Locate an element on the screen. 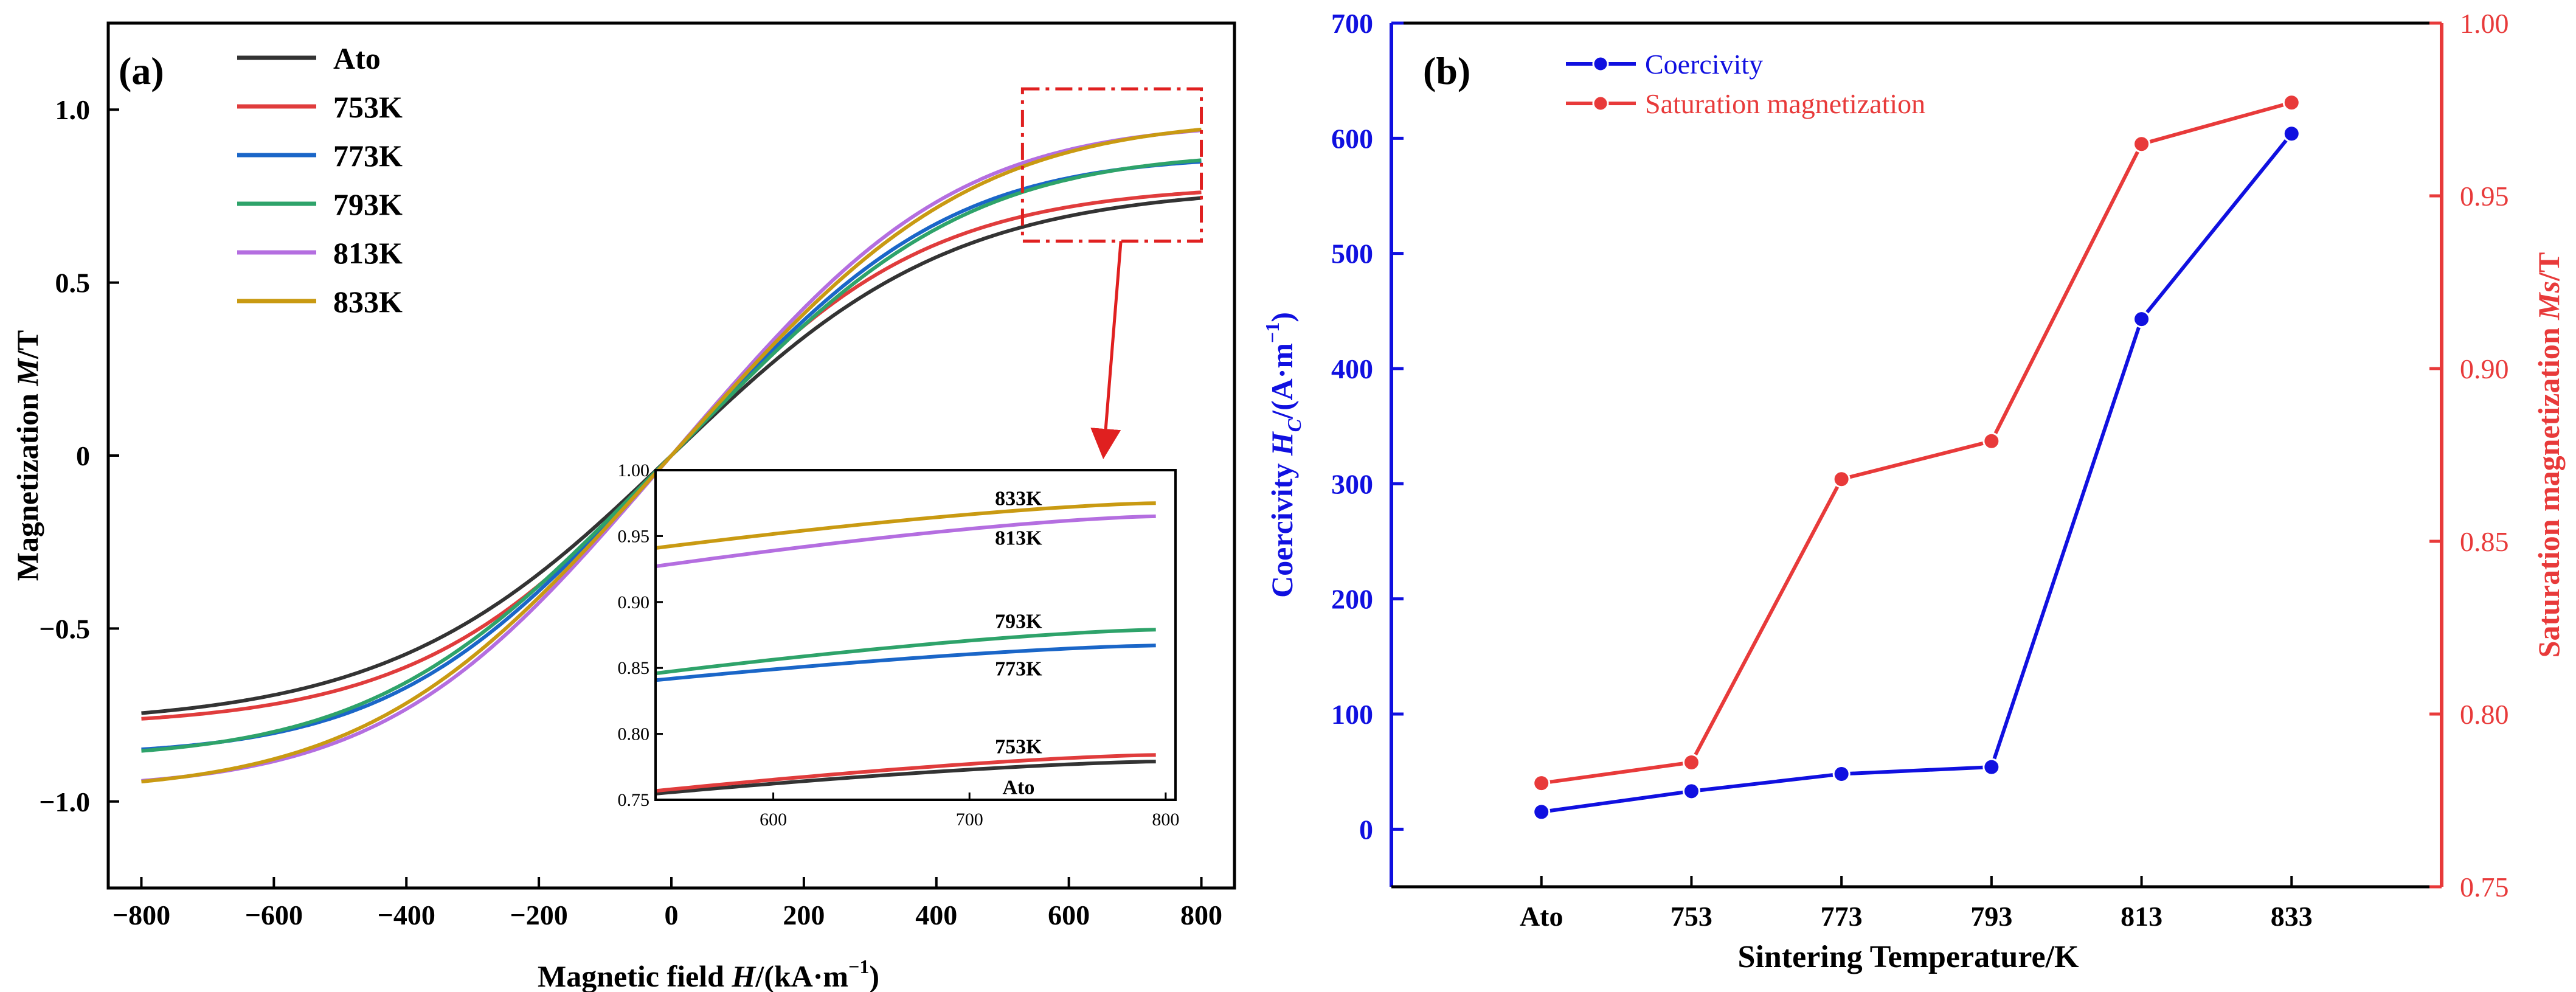 Image resolution: width=2576 pixels, height=992 pixels. panel-b-left-tick-label: 600 is located at coordinates (1352, 138).